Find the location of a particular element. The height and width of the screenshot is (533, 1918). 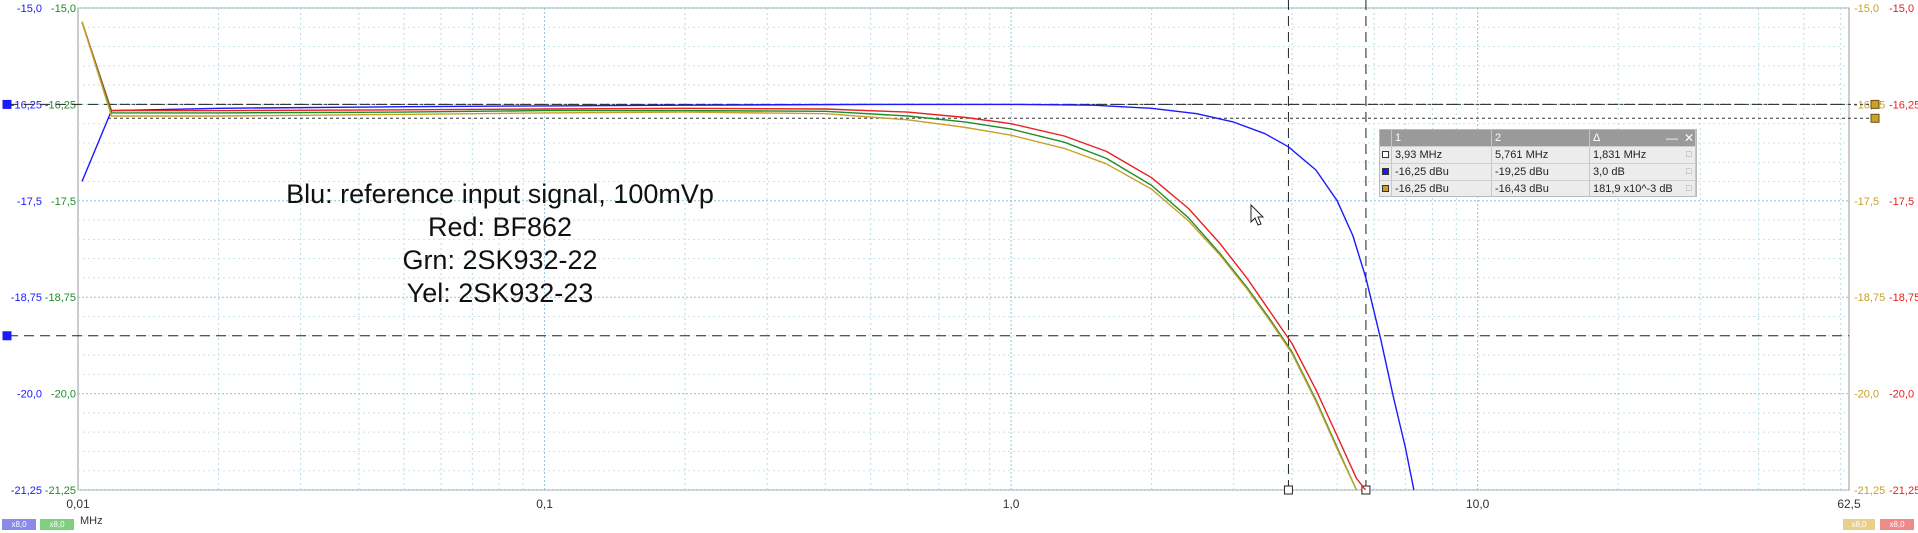

cursor-table-header: 1 2 Δ — ✕ is located at coordinates (1538, 138).